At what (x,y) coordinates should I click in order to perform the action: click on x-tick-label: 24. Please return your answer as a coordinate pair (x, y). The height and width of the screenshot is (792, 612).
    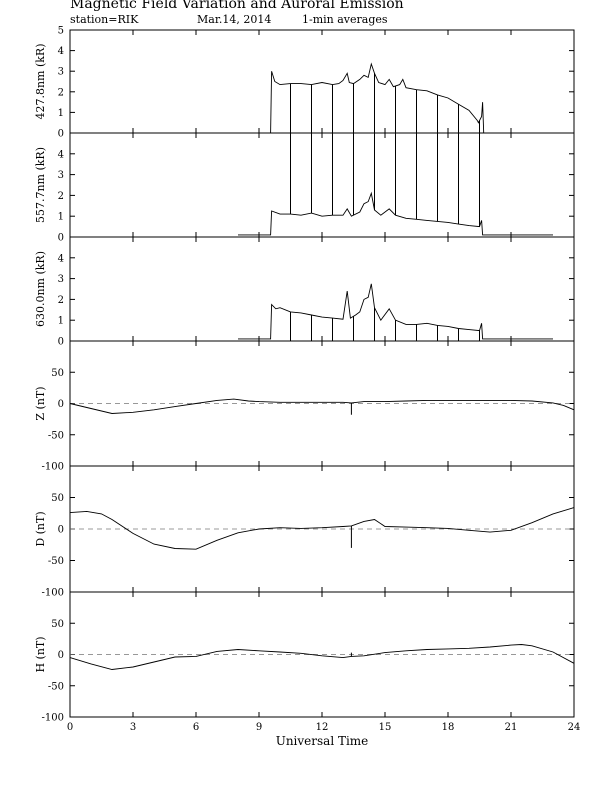
    Looking at the image, I should click on (574, 727).